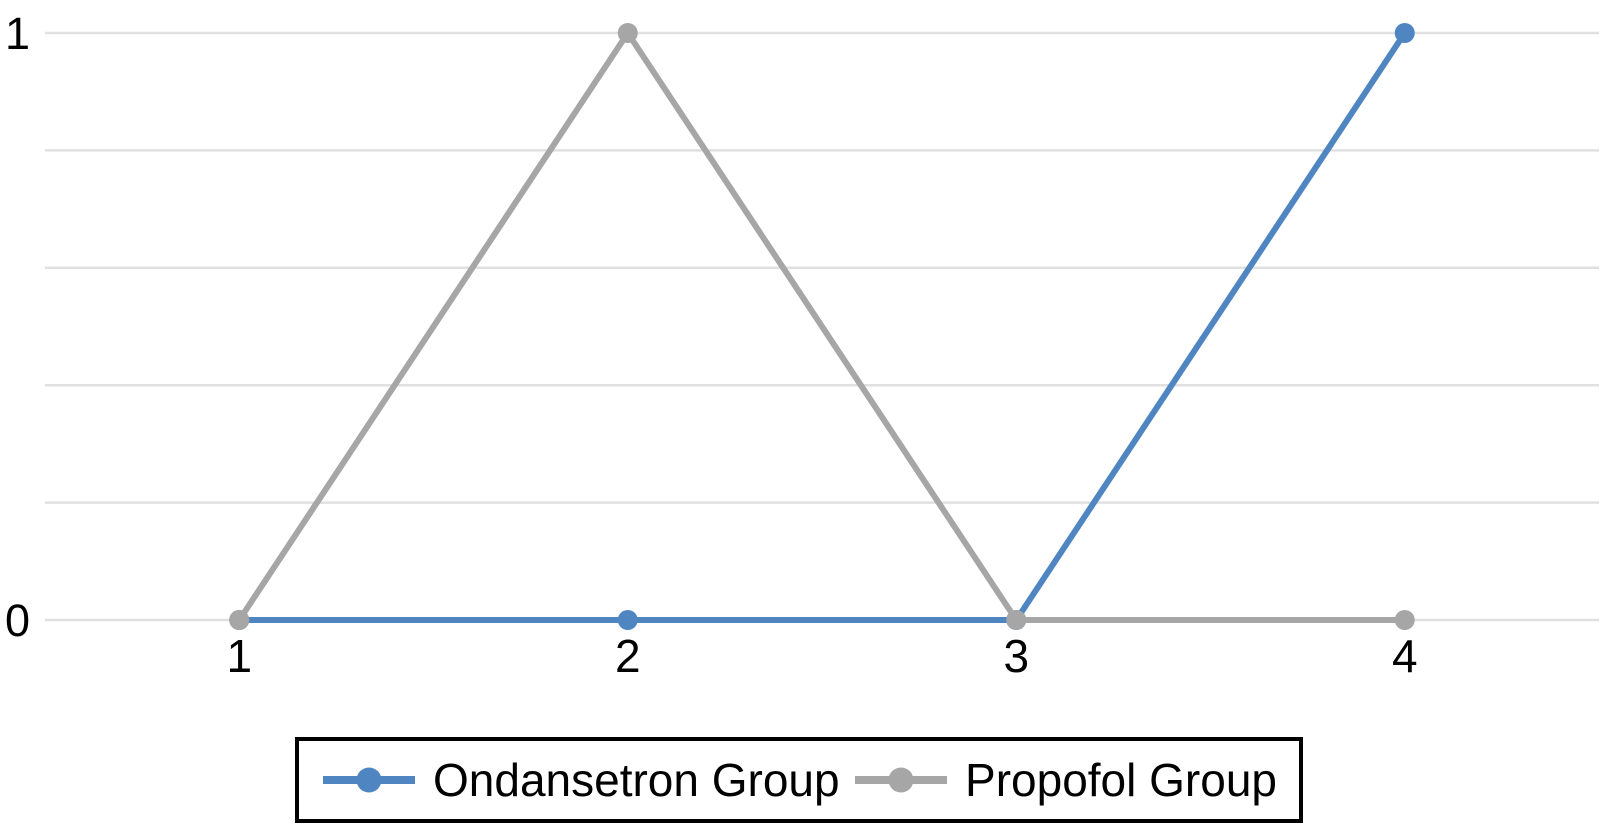 This screenshot has height=827, width=1604. I want to click on legend: Ondansetron Group Propofol Group, so click(799, 780).